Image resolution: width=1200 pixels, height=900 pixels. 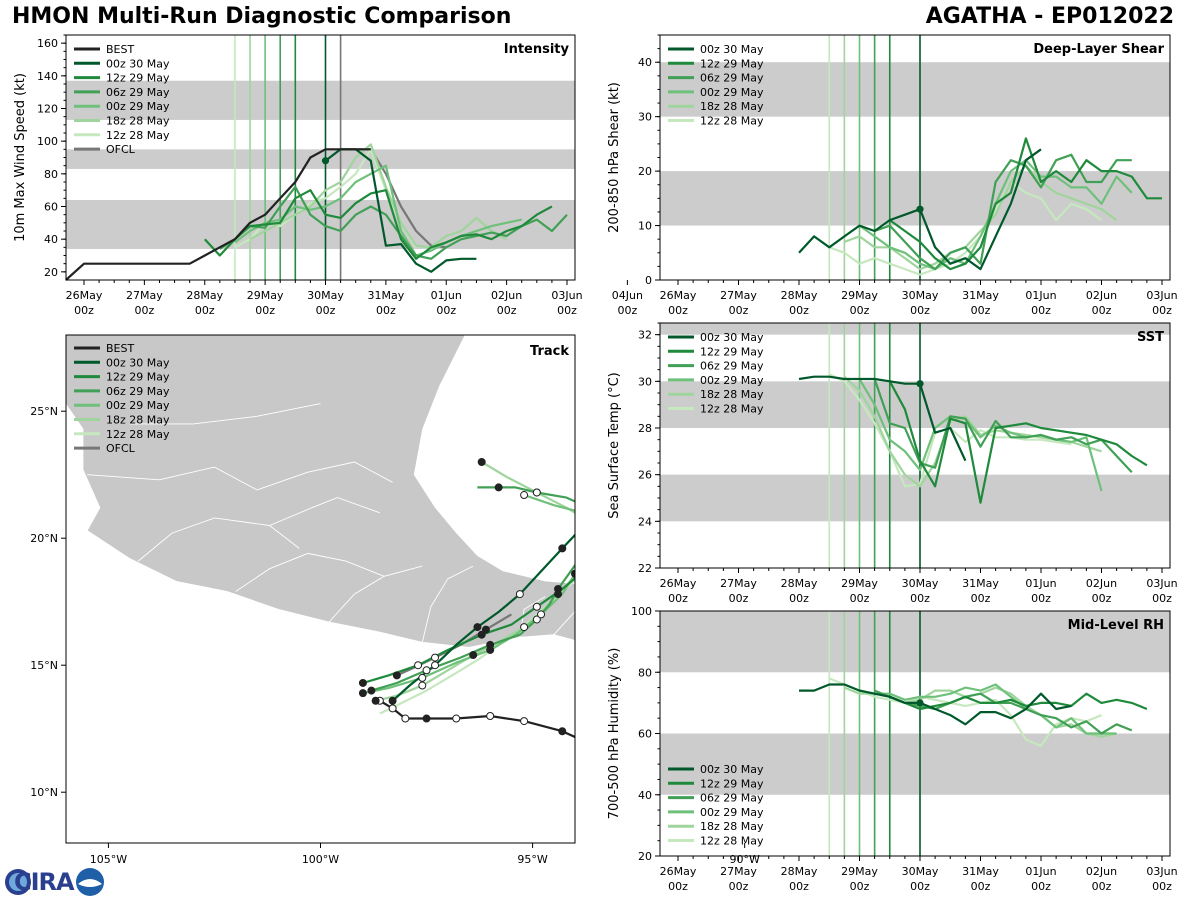 I want to click on cira-logo: CIRA, so click(x=56, y=882).